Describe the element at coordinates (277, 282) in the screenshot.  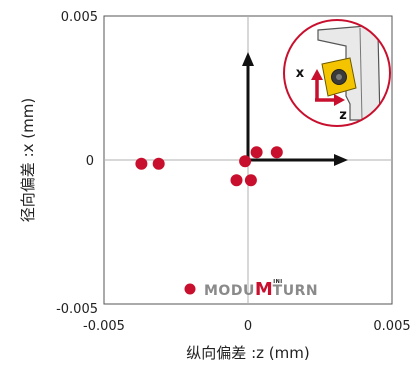
I see `brand-sup: INI` at that location.